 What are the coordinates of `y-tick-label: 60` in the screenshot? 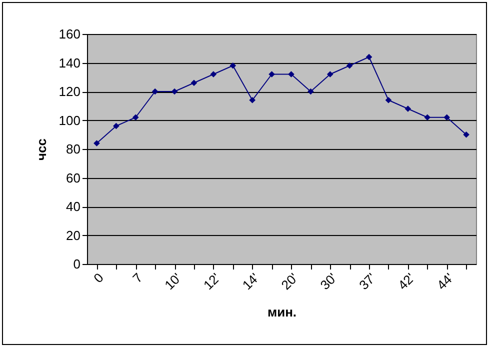 It's located at (73, 178).